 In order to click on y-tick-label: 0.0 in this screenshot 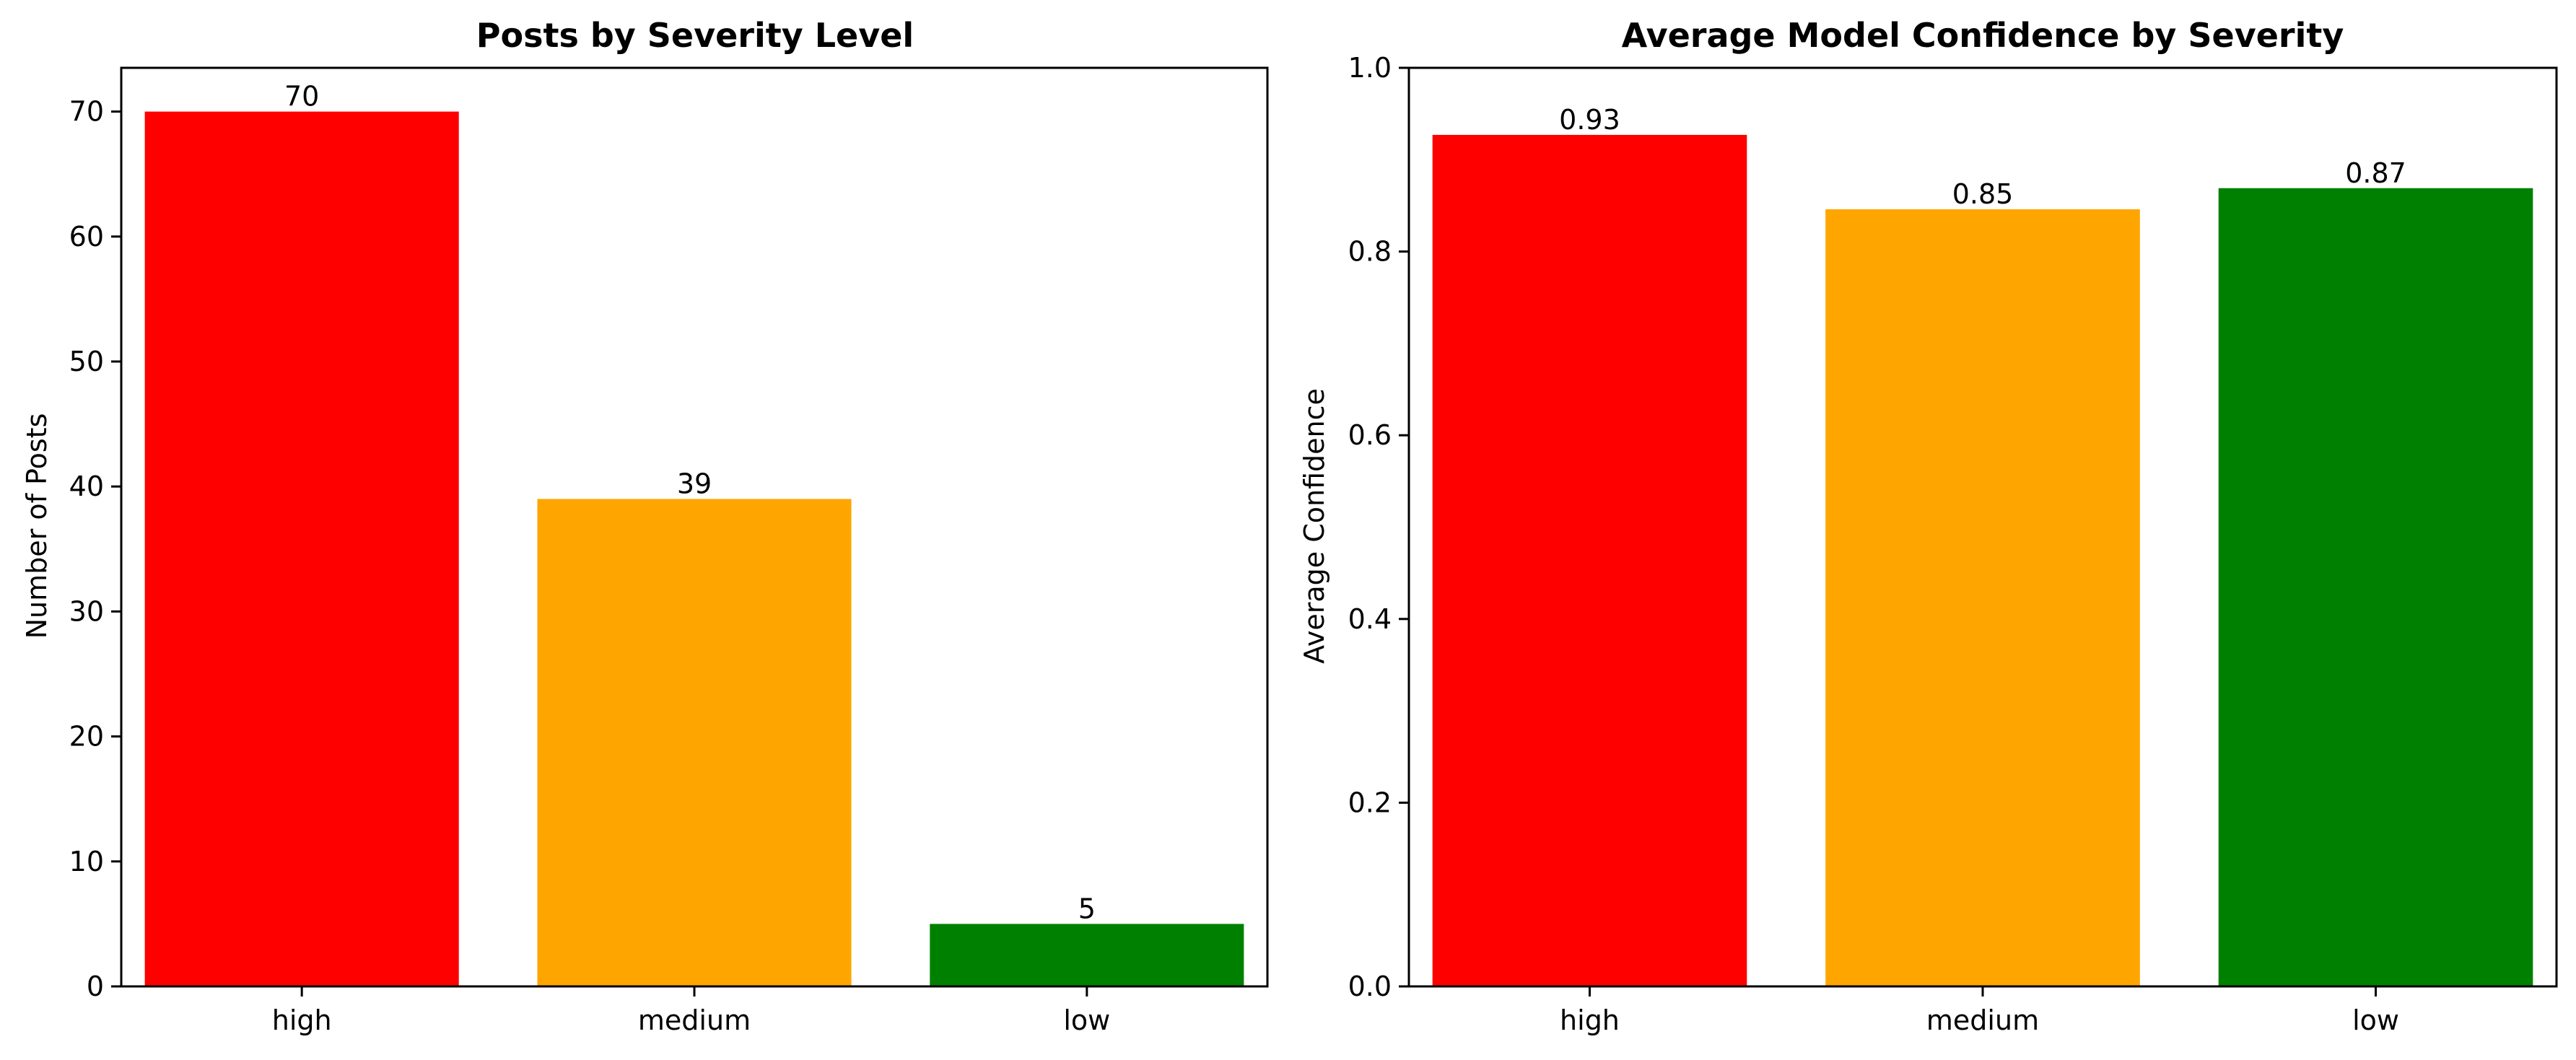, I will do `click(1370, 986)`.